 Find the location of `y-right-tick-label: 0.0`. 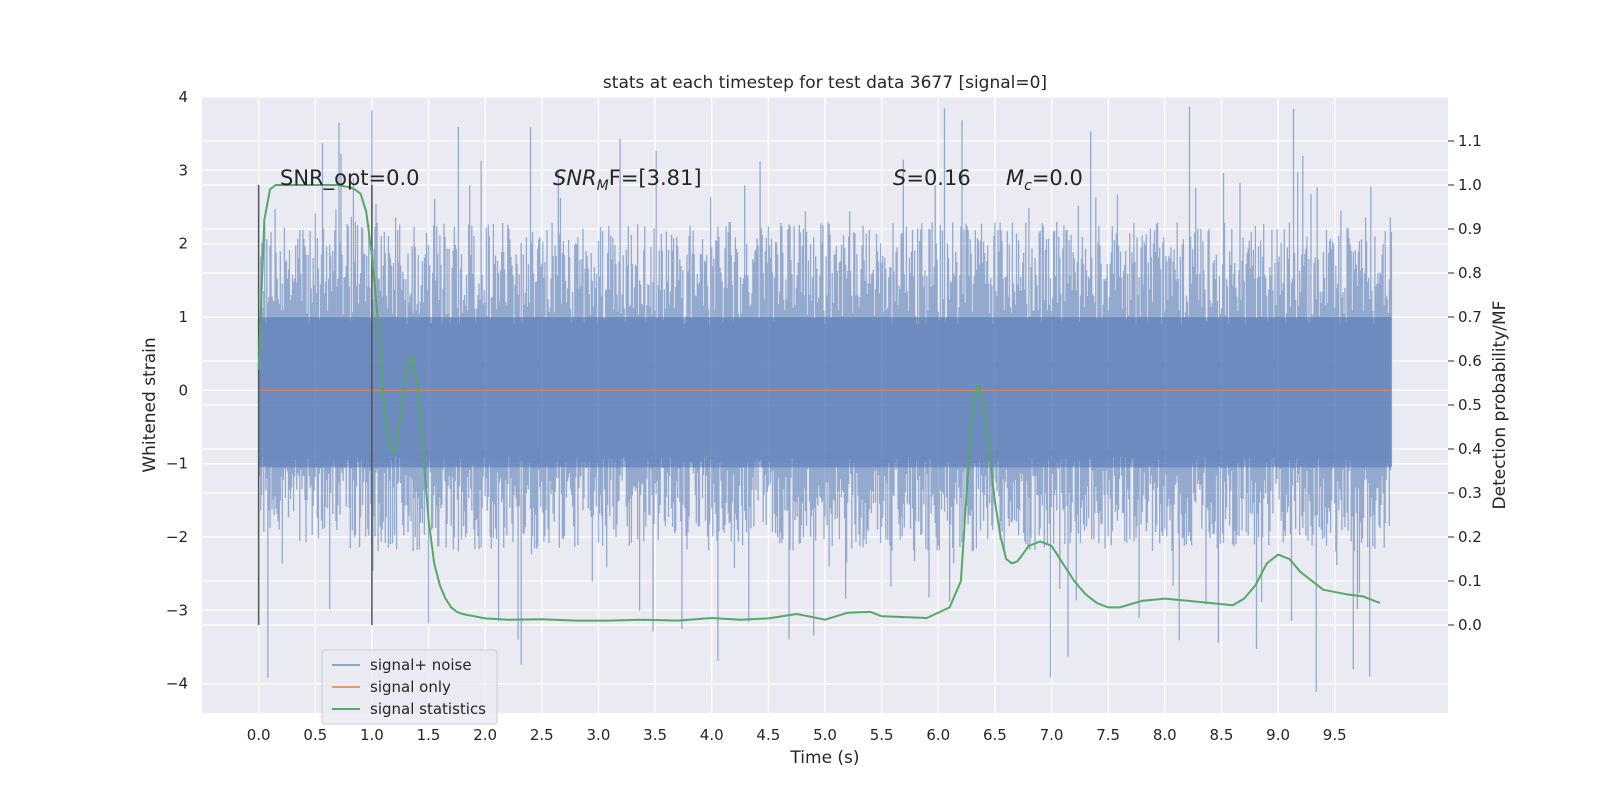

y-right-tick-label: 0.0 is located at coordinates (1470, 625).